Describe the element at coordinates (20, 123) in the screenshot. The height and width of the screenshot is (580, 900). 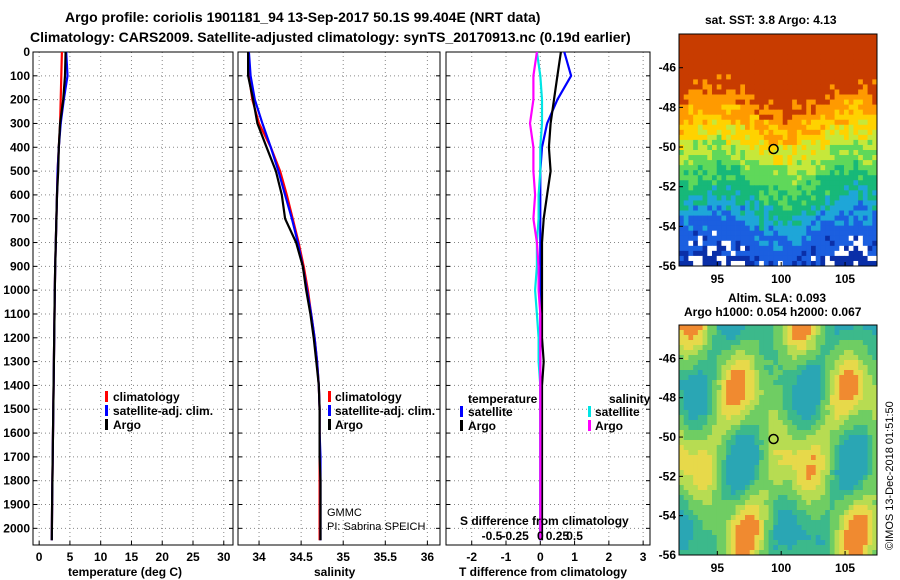
I see `y-tick-label: 300` at that location.